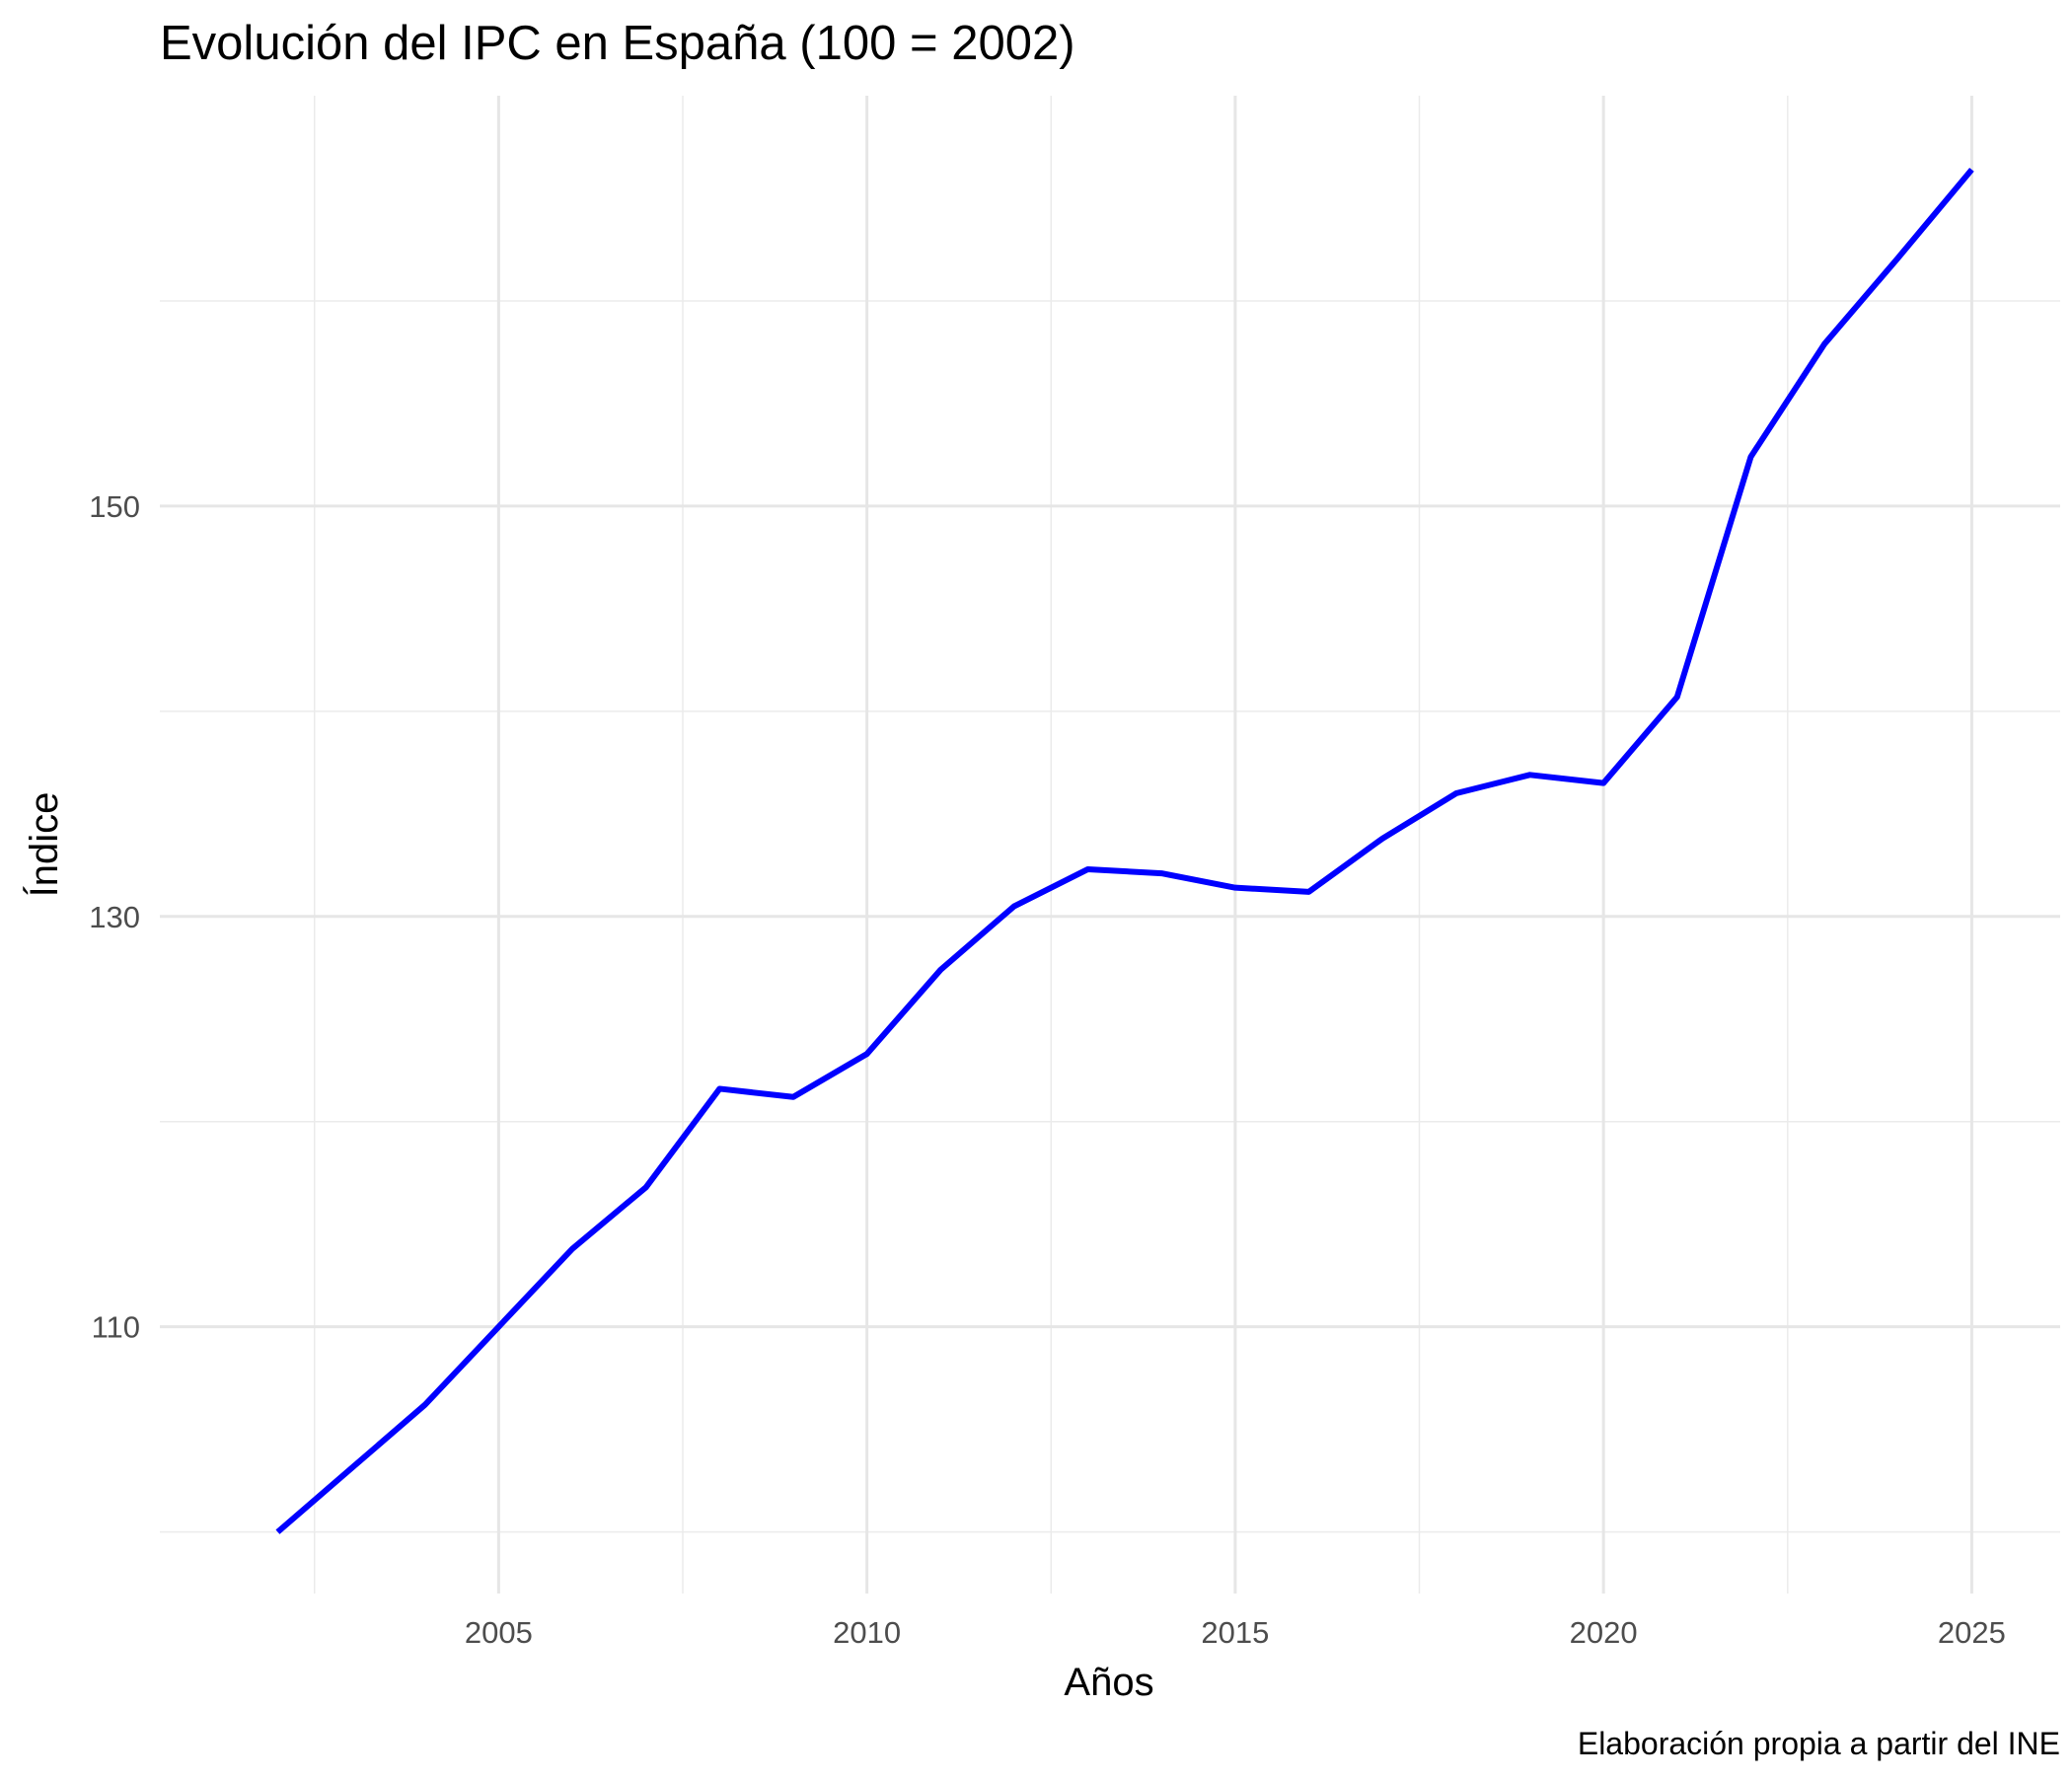 Image resolution: width=2072 pixels, height=1781 pixels. What do you see at coordinates (44, 845) in the screenshot?
I see `y-axis-title: Índice` at bounding box center [44, 845].